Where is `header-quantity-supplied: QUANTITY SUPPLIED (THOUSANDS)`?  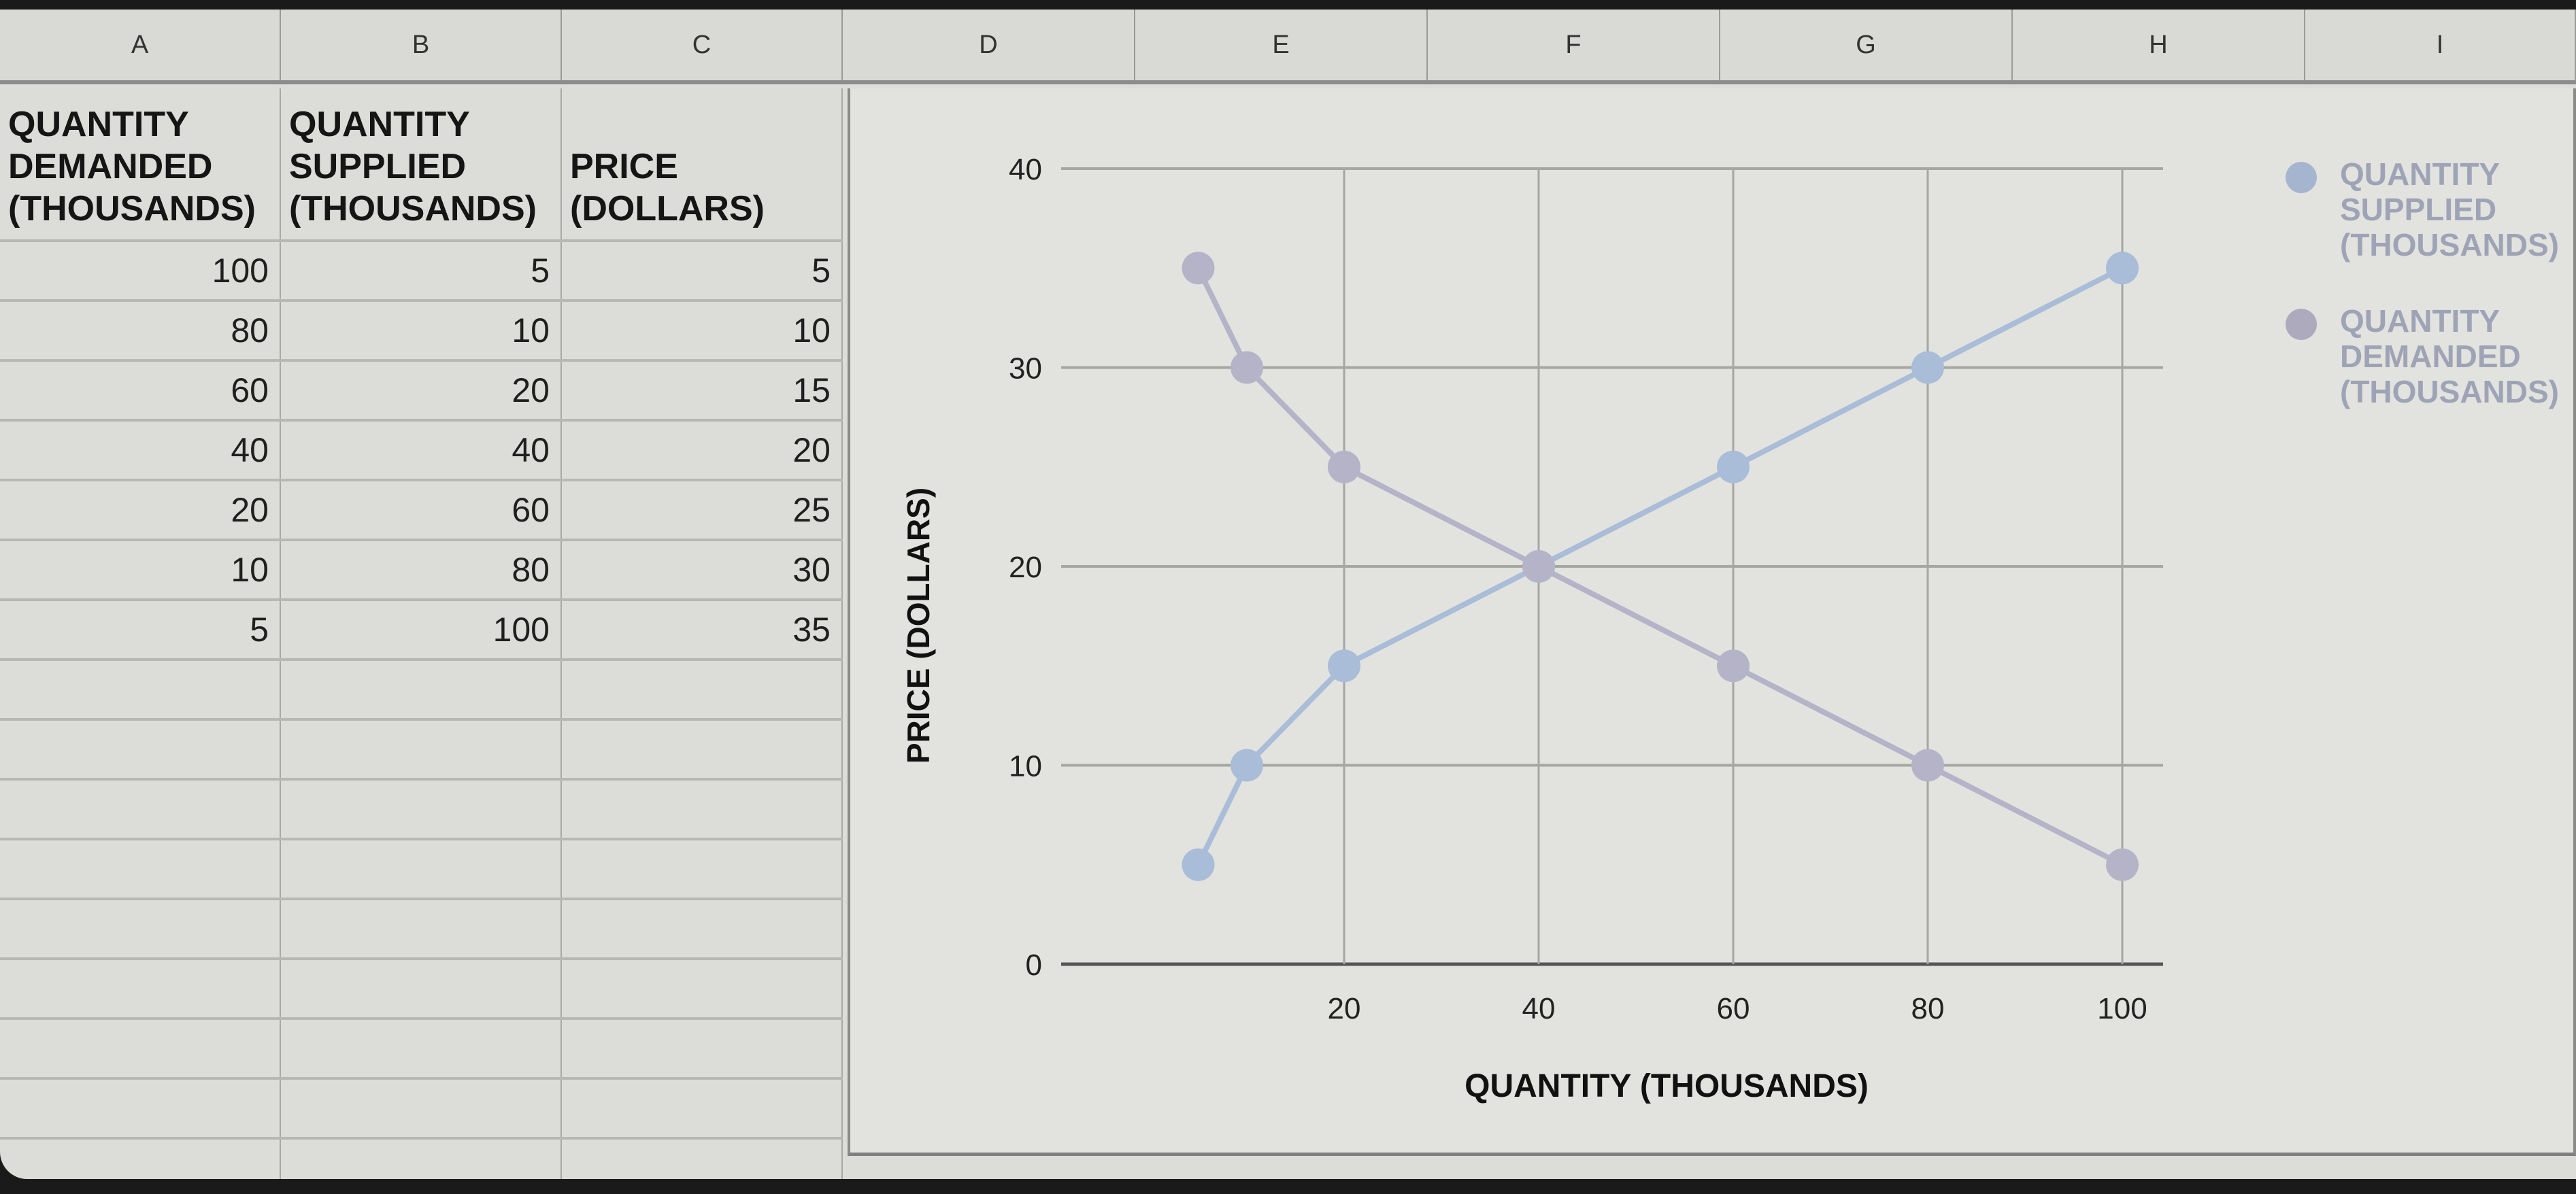 header-quantity-supplied: QUANTITY SUPPLIED (THOUSANDS) is located at coordinates (421, 163).